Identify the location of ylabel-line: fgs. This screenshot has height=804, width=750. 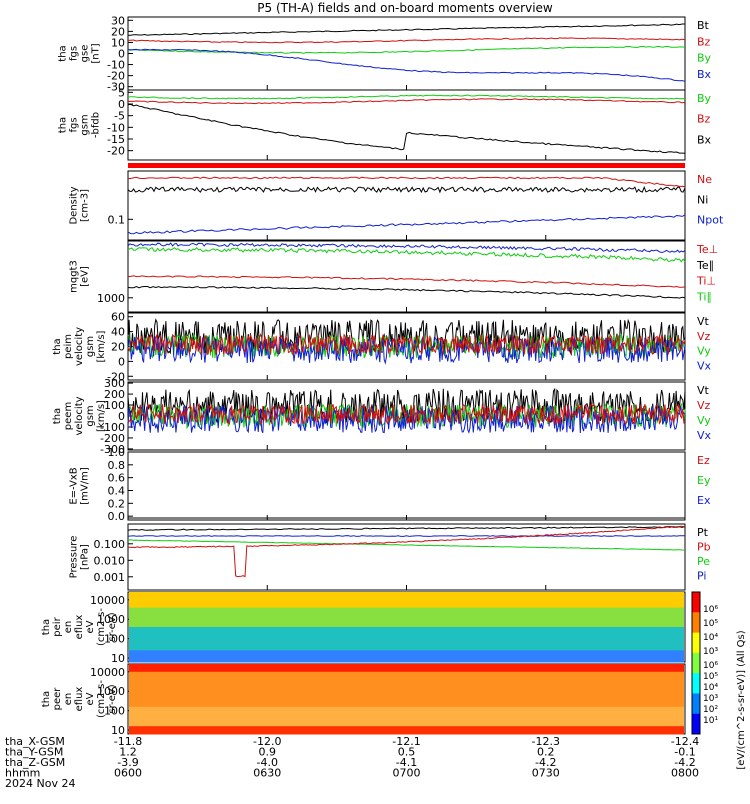
(74, 124).